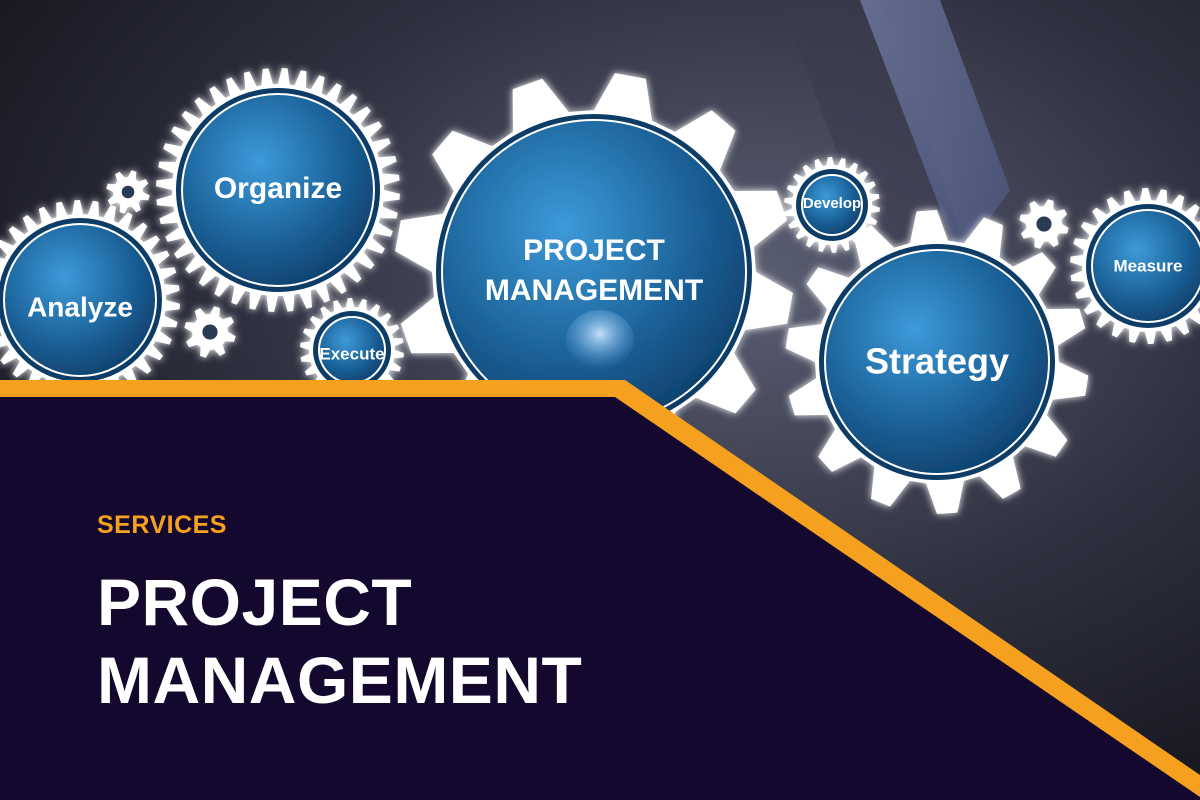  I want to click on gear-label-strategy: Strategy, so click(937, 361).